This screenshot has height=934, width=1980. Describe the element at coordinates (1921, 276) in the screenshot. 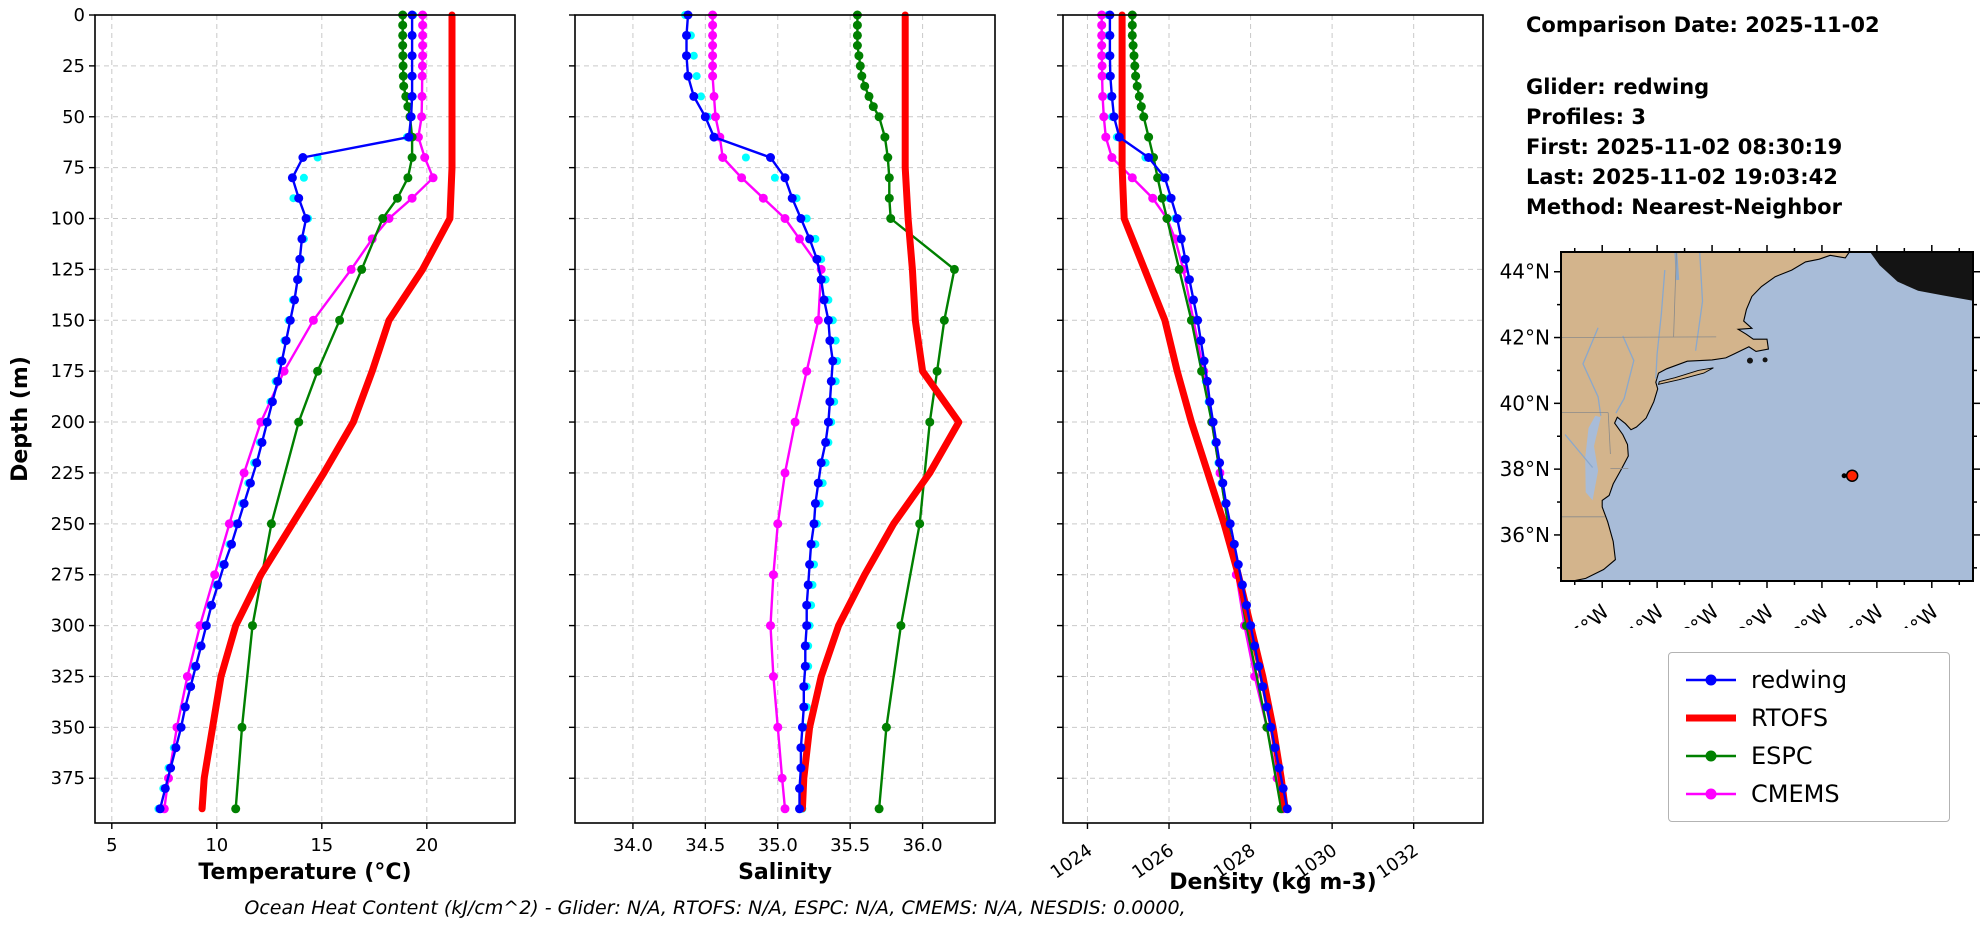

I see `nova-scotia` at that location.